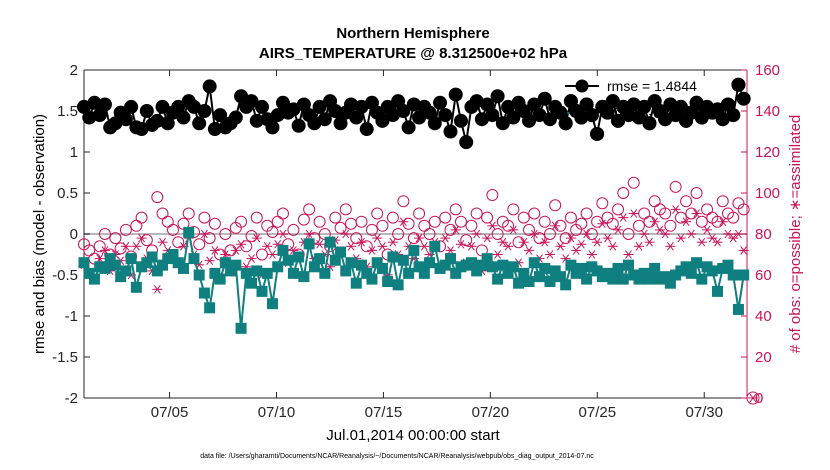  Describe the element at coordinates (652, 86) in the screenshot. I see `legend-label: rmse = 1.4844` at that location.